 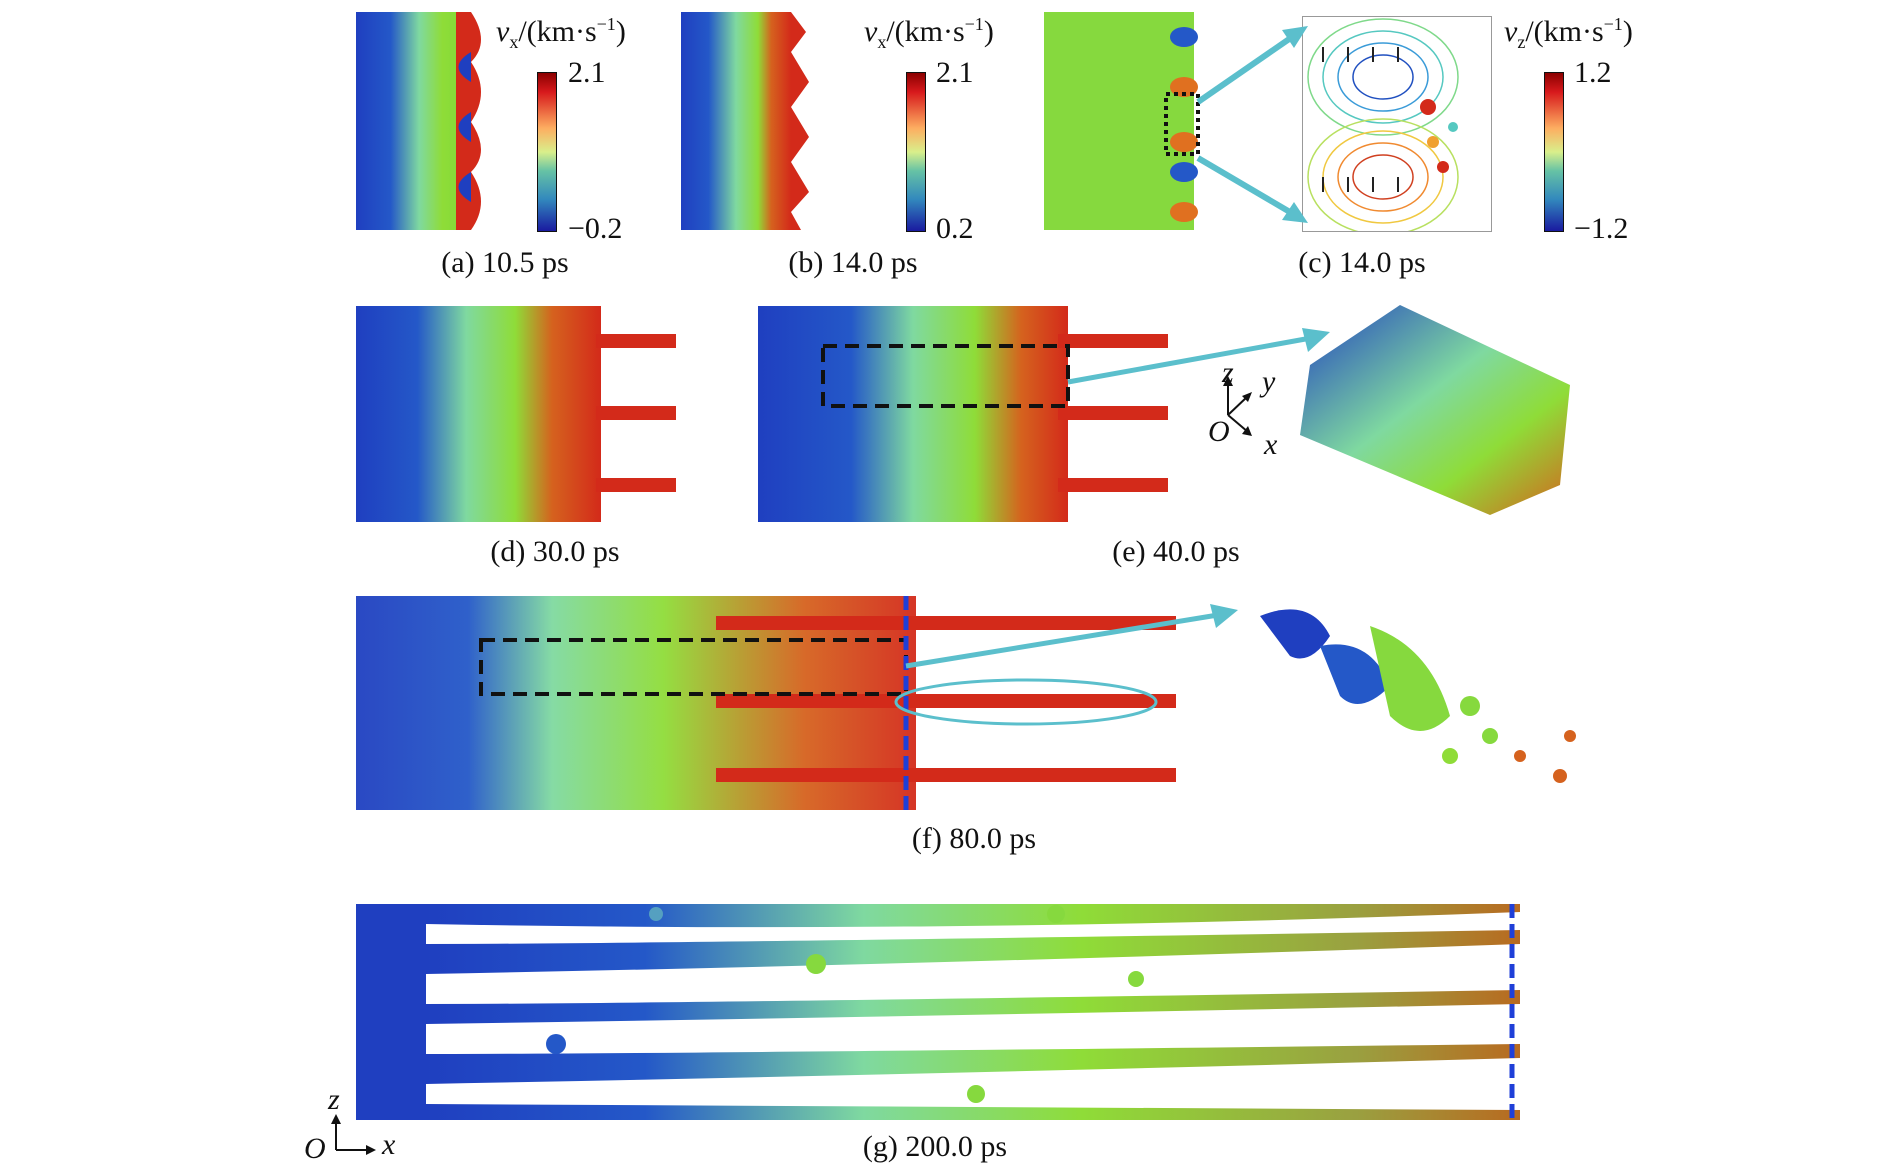 What do you see at coordinates (315, 1148) in the screenshot?
I see `axis-2d-origin: O` at bounding box center [315, 1148].